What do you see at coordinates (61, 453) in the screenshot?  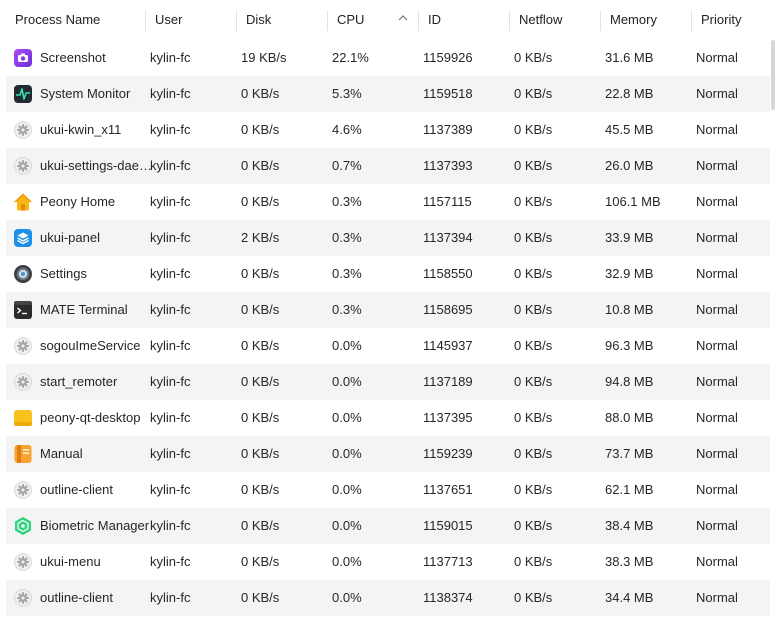 I see `process-name: Manual` at bounding box center [61, 453].